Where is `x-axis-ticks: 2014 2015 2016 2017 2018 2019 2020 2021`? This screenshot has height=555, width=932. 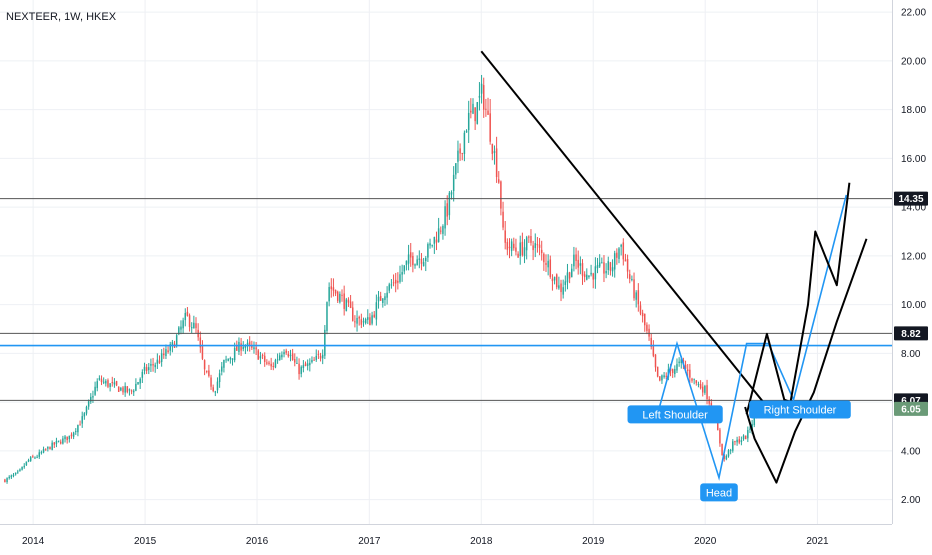
x-axis-ticks: 2014 2015 2016 2017 2018 2019 2020 2021 is located at coordinates (425, 541).